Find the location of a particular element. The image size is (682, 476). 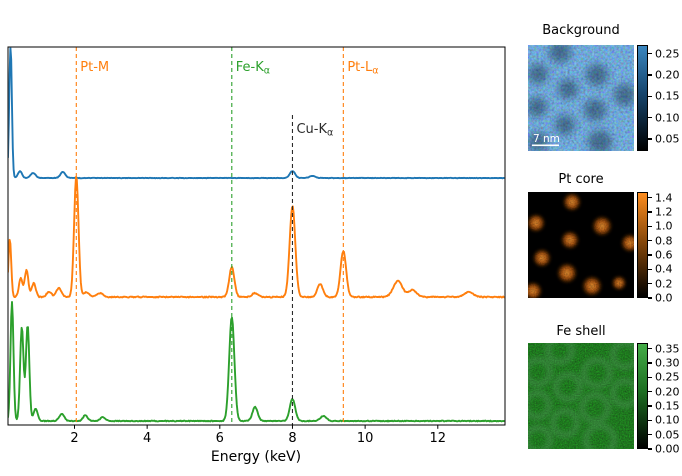

colorbar-tick-label: 0.30 is located at coordinates (667, 363).